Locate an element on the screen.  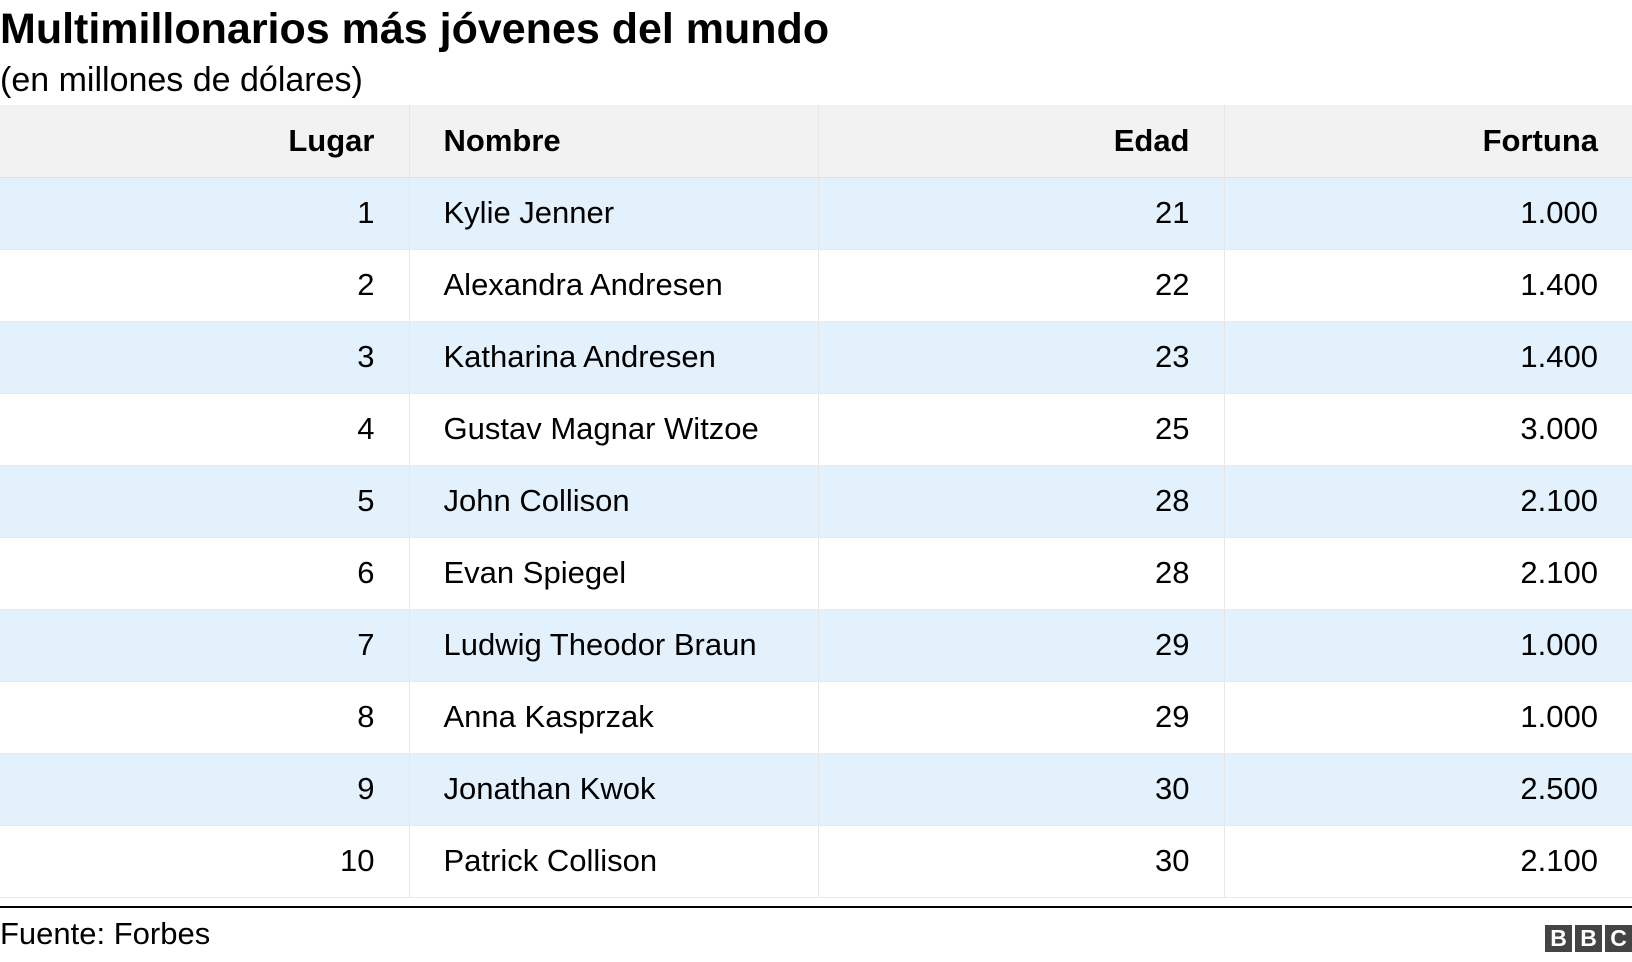
table-row: 1 Kylie Jenner 21 1.000 is located at coordinates (816, 213).